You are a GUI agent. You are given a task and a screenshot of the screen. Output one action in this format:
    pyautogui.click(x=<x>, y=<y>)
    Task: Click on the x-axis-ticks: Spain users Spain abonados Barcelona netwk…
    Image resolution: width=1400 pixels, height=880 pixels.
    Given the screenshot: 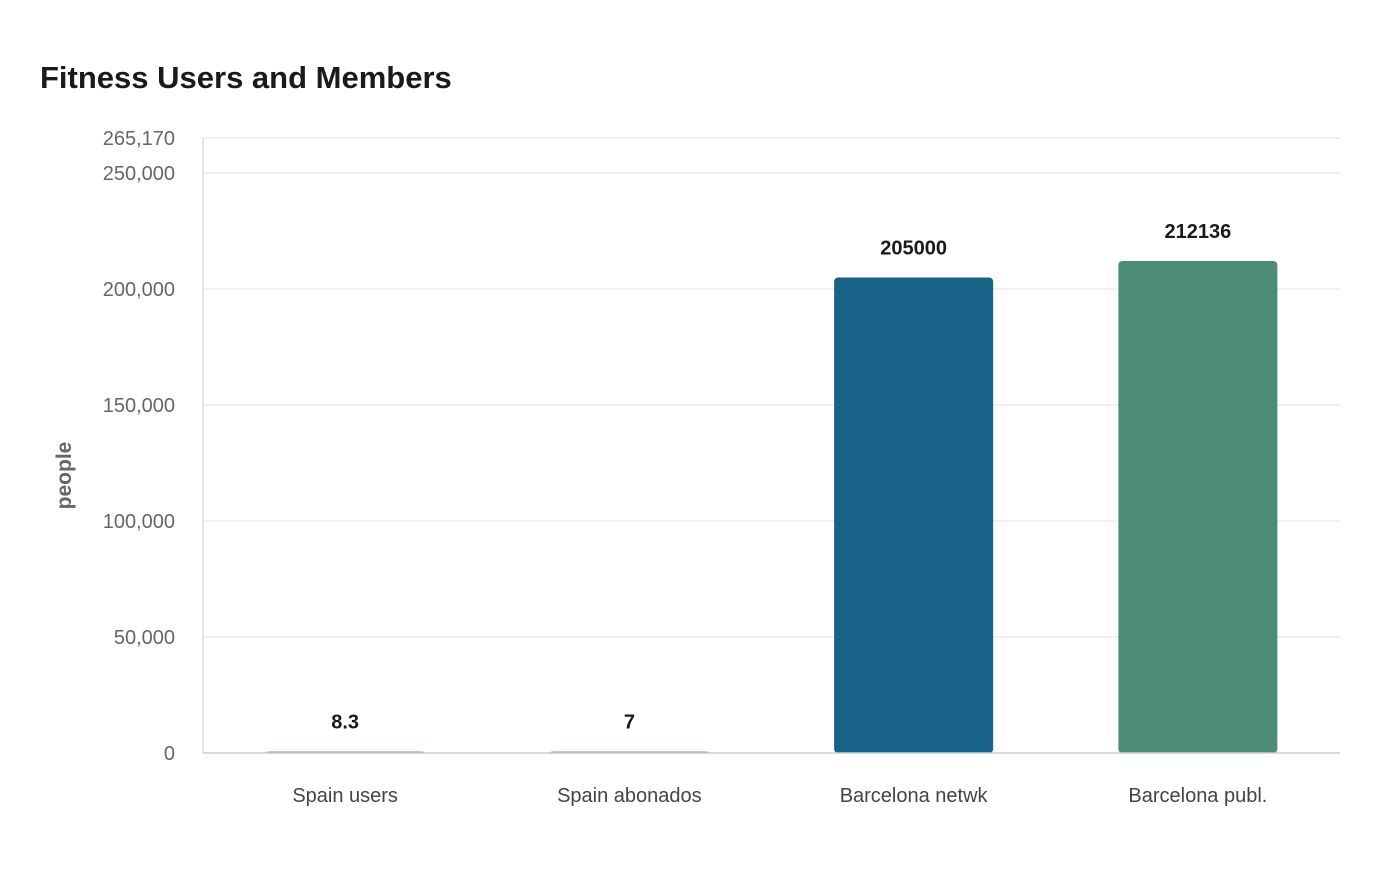 What is the action you would take?
    pyautogui.click(x=779, y=796)
    